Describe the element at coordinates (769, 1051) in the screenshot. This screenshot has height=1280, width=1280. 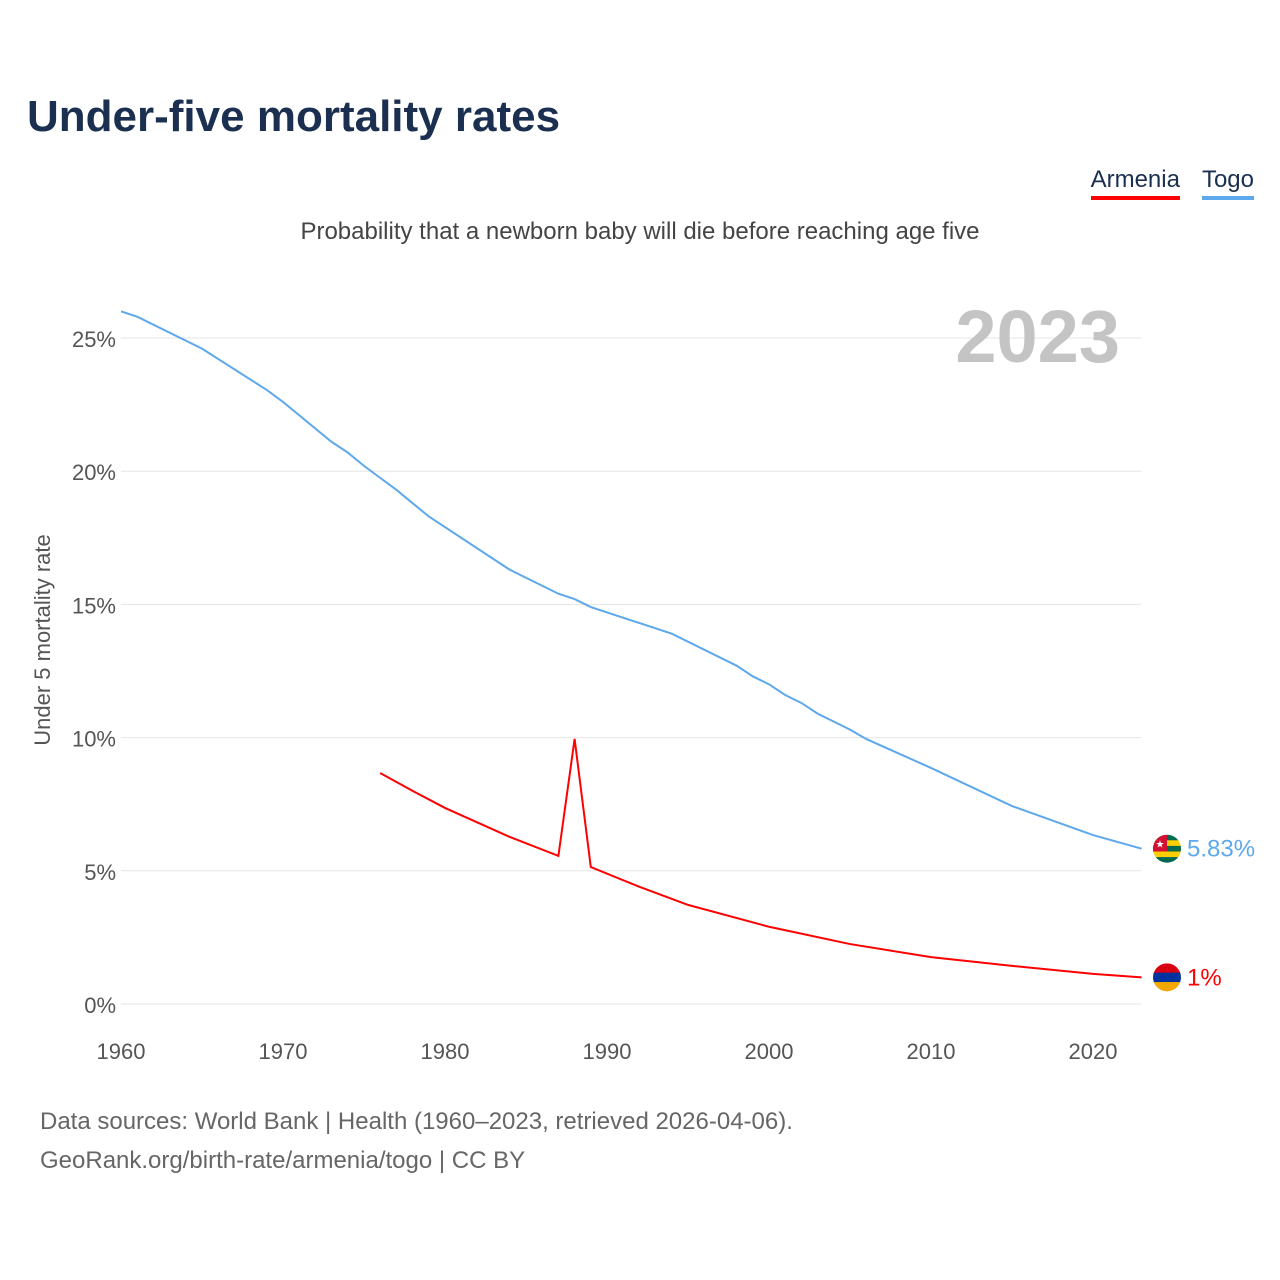
I see `x-tick-label: 2000` at that location.